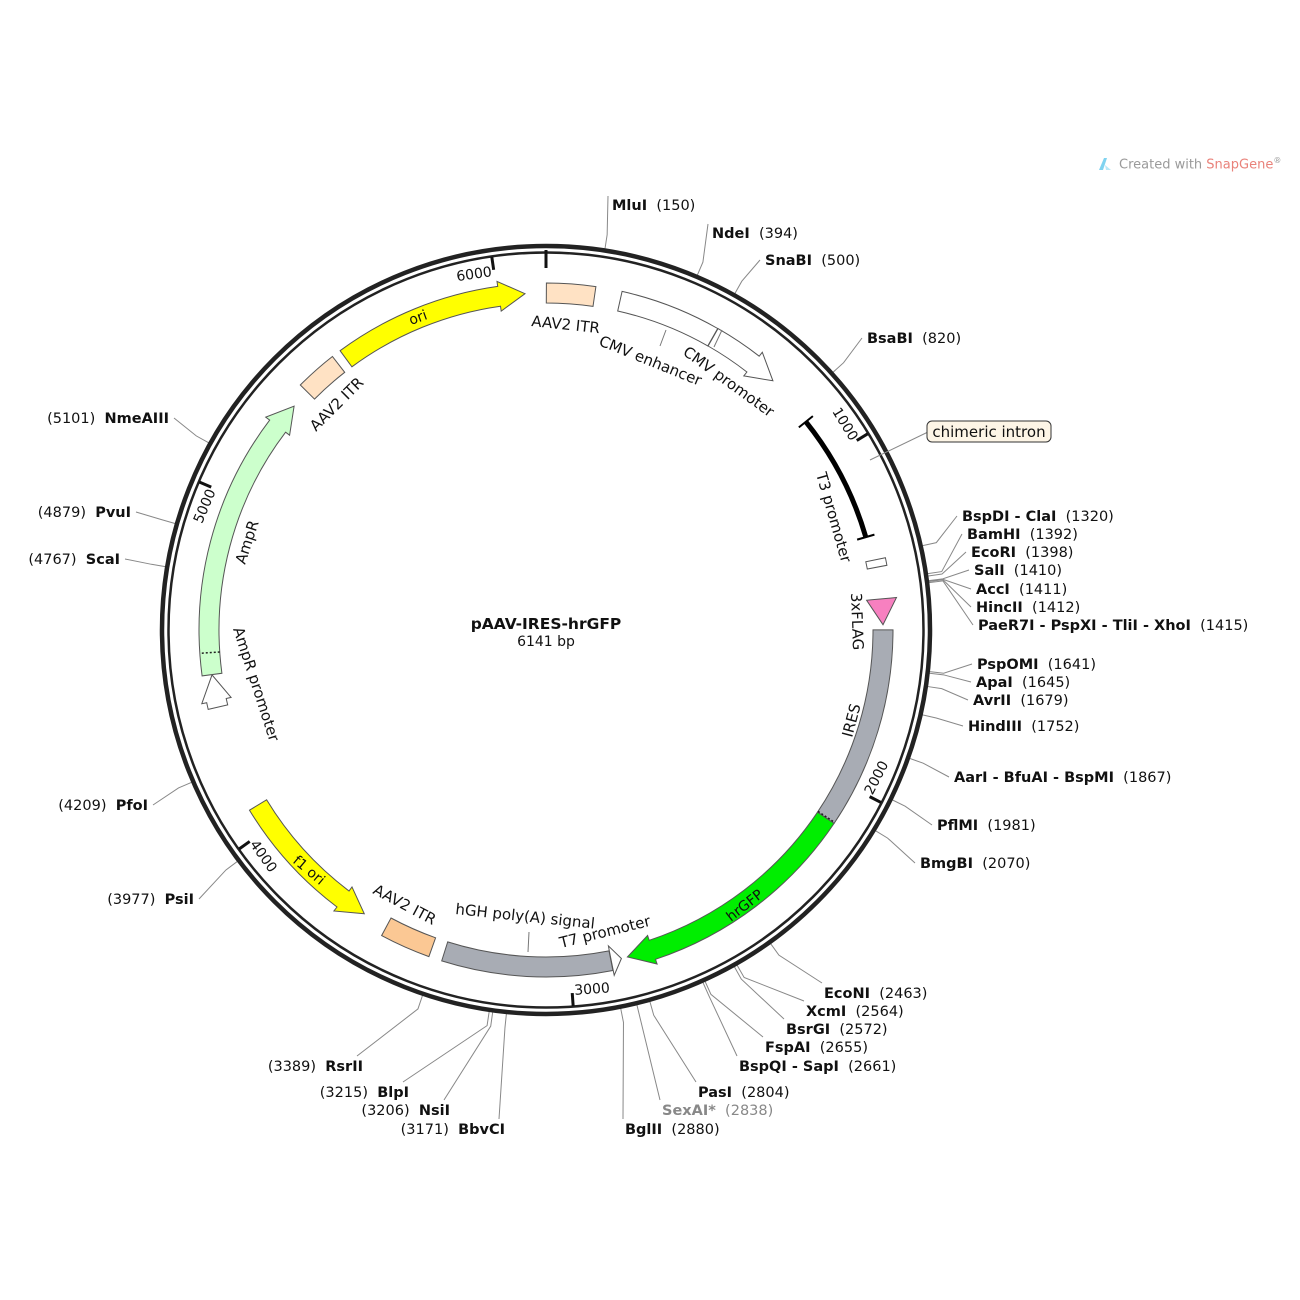  Describe the element at coordinates (914, 339) in the screenshot. I see `site-label: BsaBI (820)` at that location.